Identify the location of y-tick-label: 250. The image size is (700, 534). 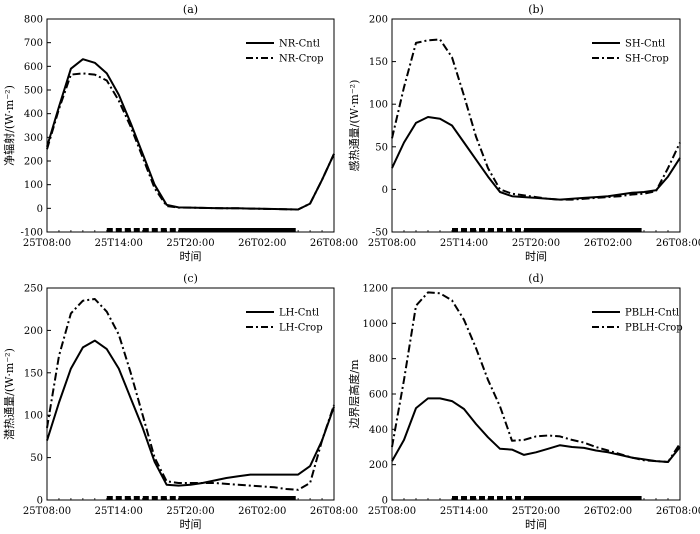
(33, 289).